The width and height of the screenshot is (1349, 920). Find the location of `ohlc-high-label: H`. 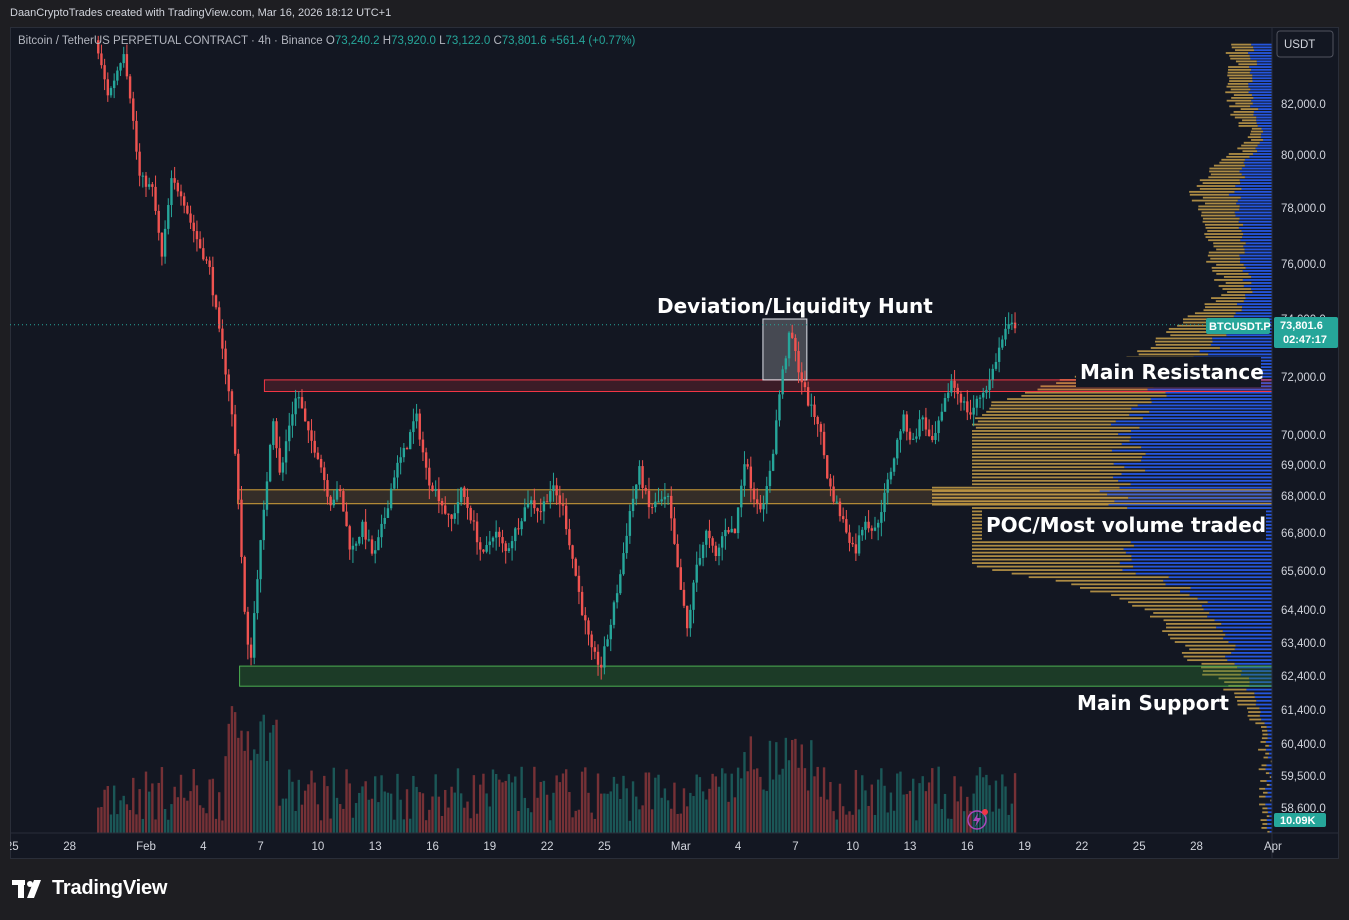

ohlc-high-label: H is located at coordinates (387, 41).